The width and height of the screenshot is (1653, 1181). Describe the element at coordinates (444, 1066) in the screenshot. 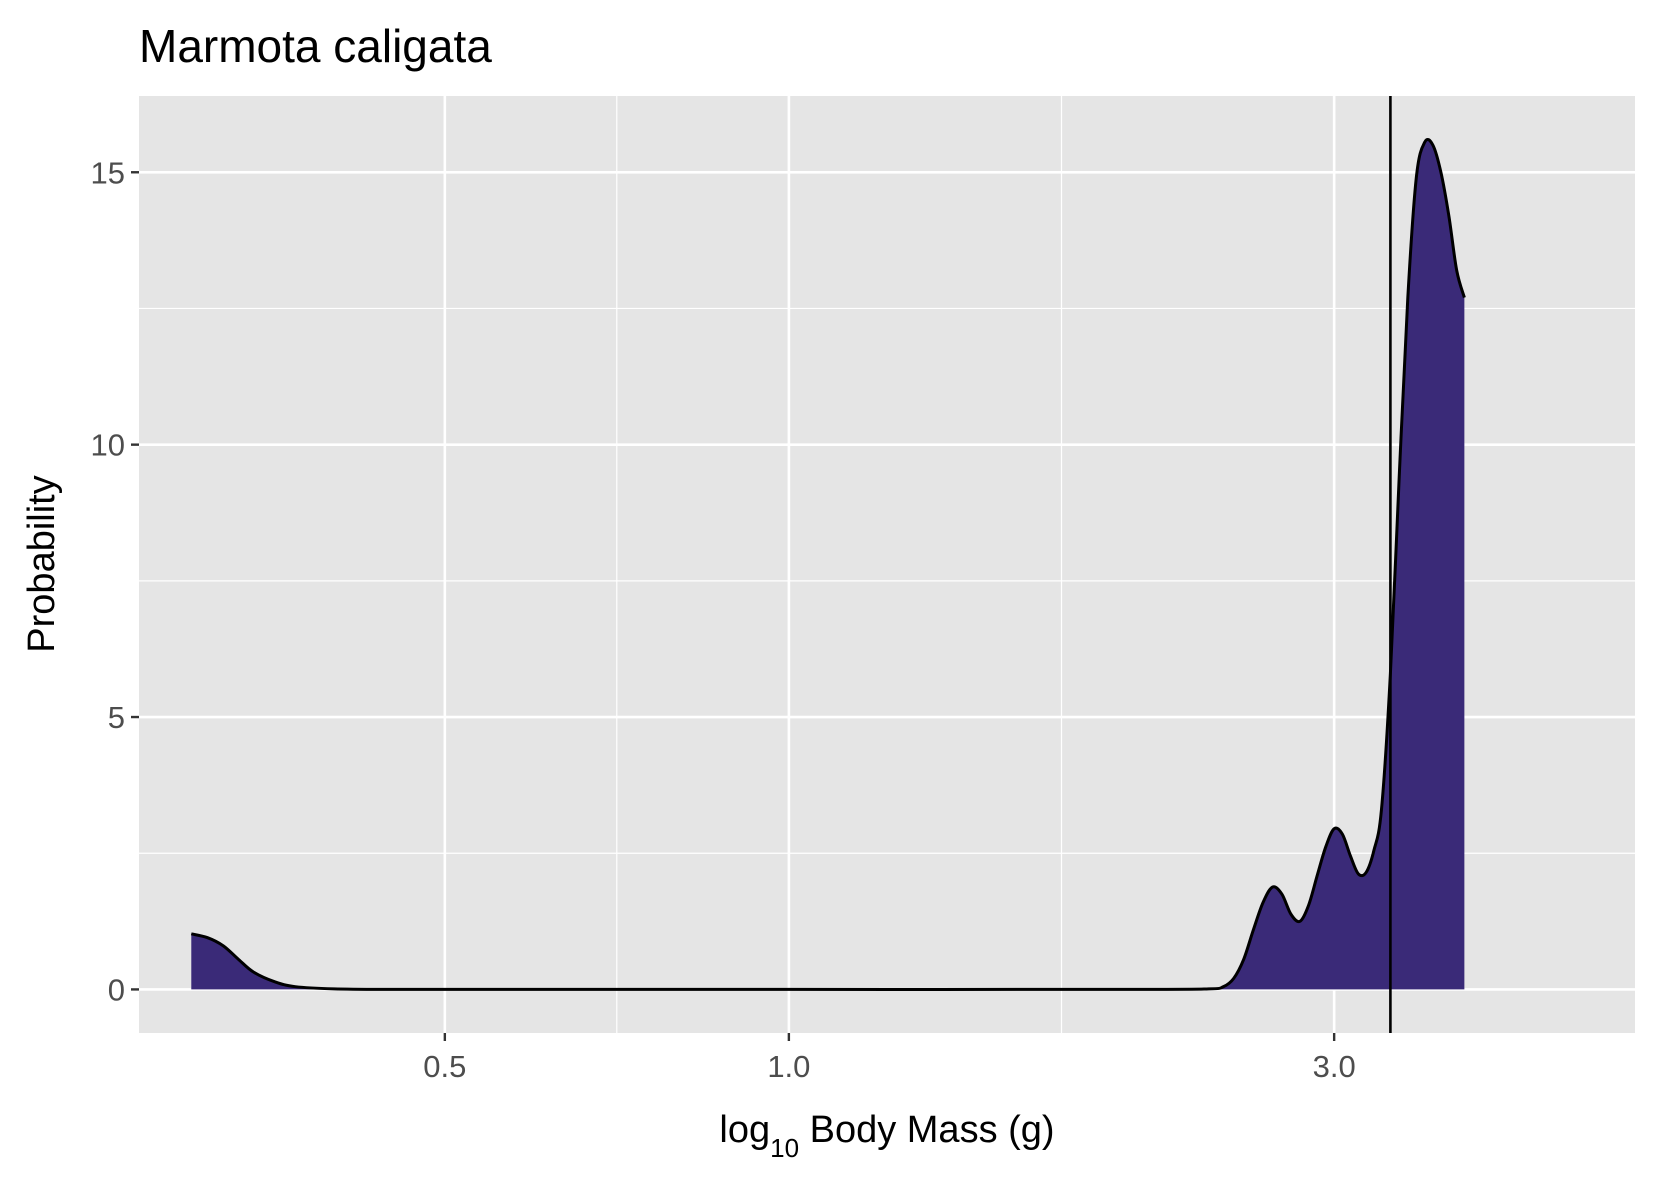

I see `x-tick-label: 0.5` at that location.